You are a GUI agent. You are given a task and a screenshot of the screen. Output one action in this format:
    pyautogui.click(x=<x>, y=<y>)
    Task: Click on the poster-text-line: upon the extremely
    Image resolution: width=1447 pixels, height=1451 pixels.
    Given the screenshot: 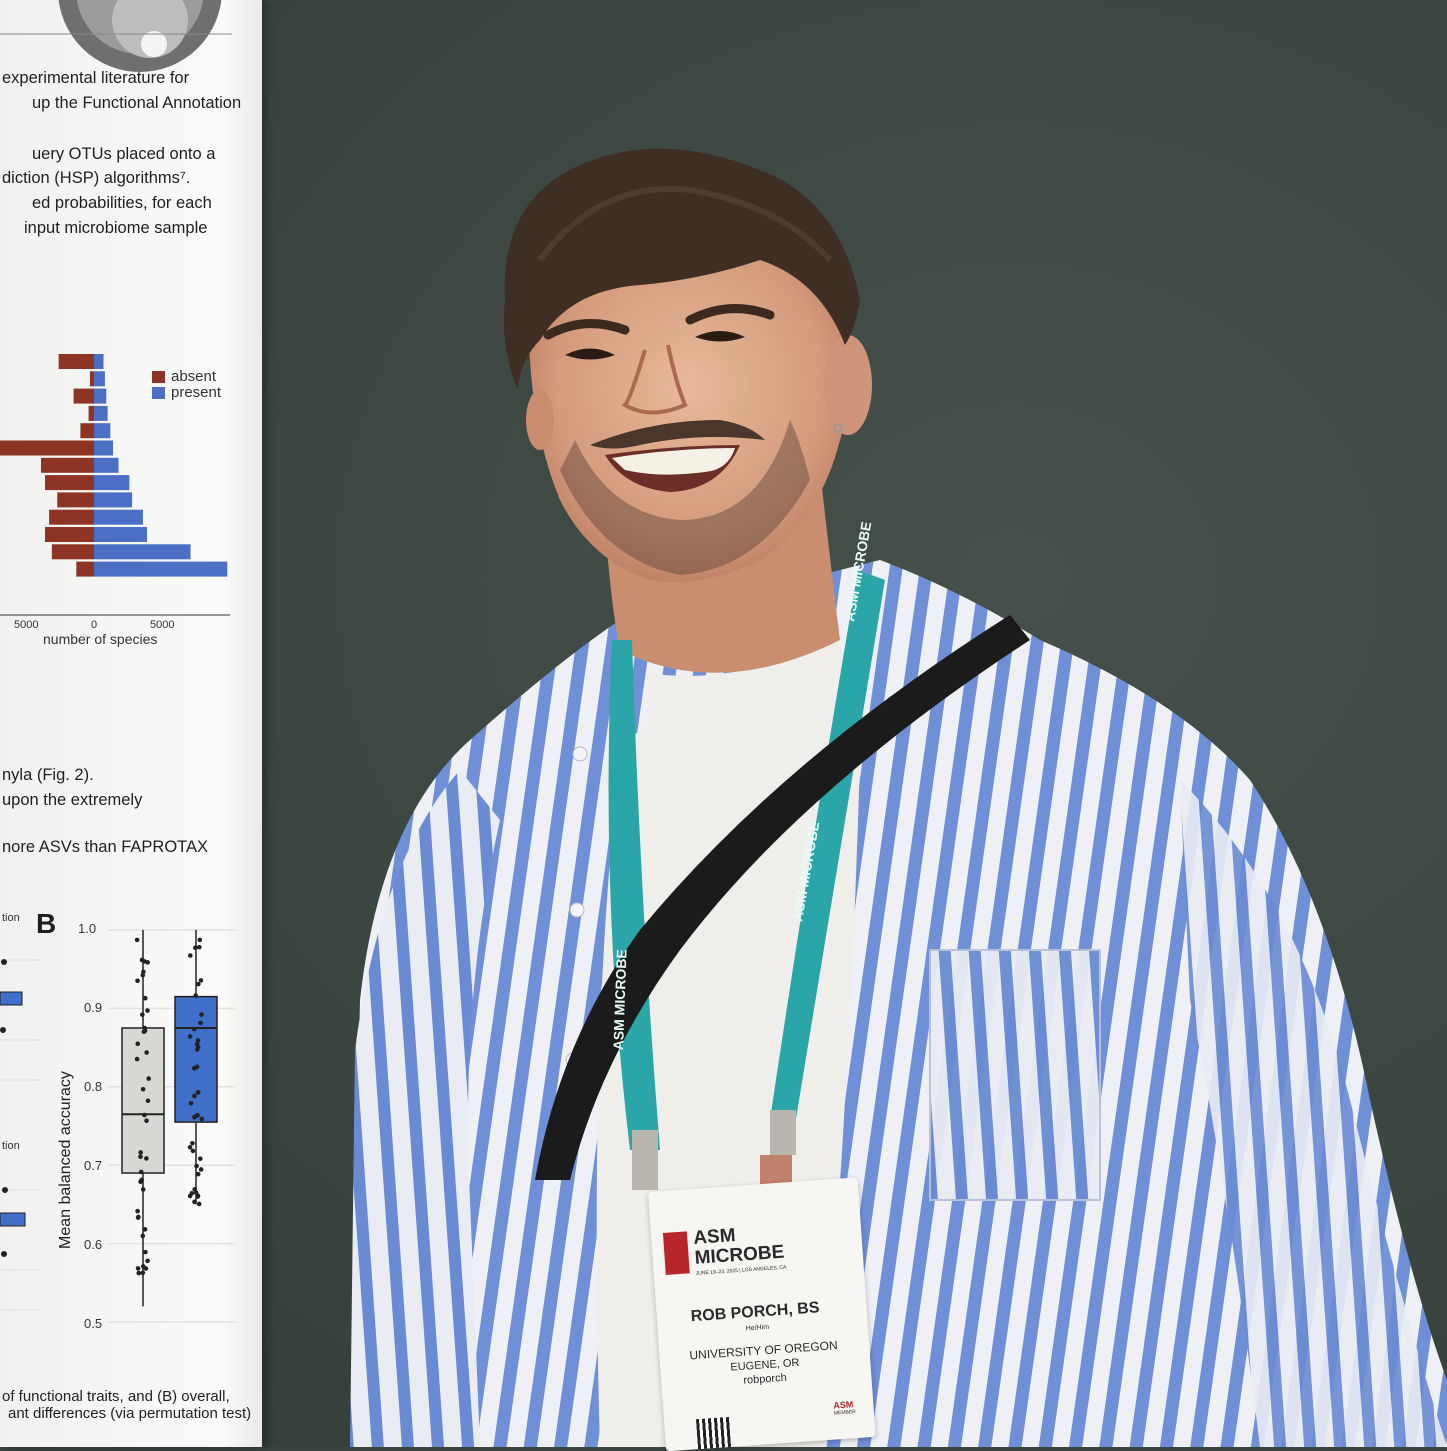 What is the action you would take?
    pyautogui.click(x=72, y=800)
    